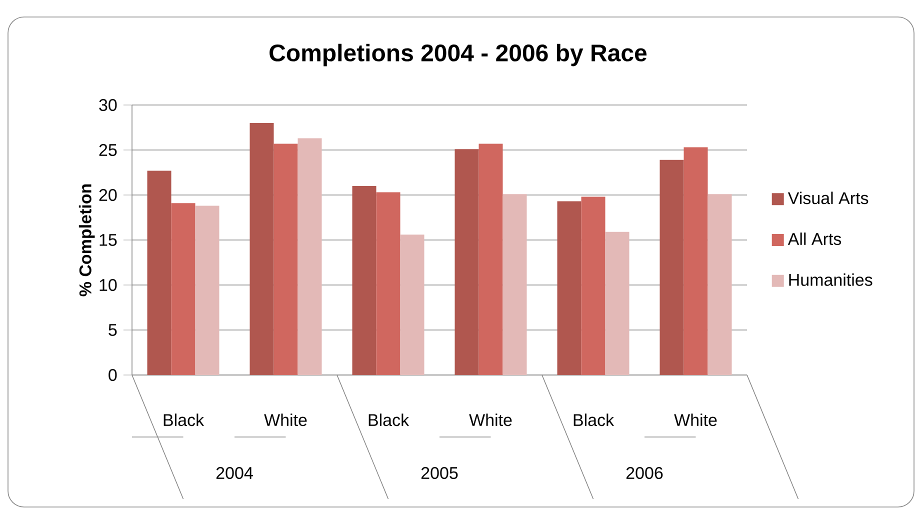  What do you see at coordinates (112, 330) in the screenshot?
I see `y-tick-label: 5` at bounding box center [112, 330].